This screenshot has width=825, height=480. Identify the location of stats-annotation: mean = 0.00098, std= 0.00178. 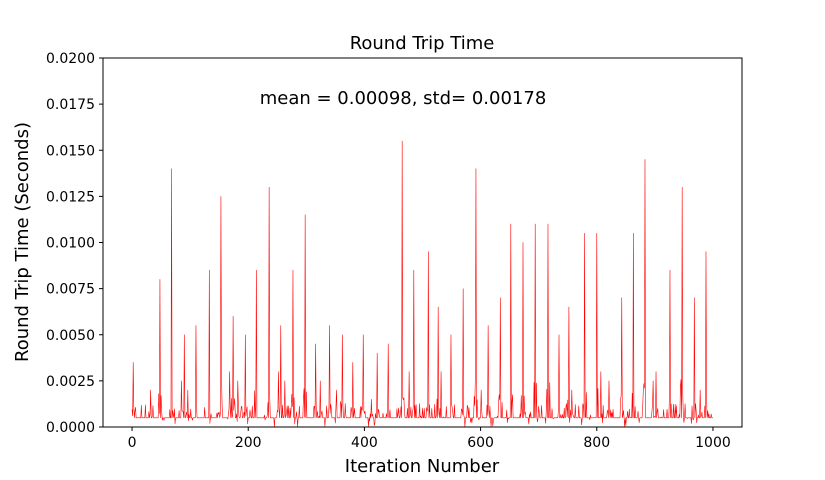
(403, 98).